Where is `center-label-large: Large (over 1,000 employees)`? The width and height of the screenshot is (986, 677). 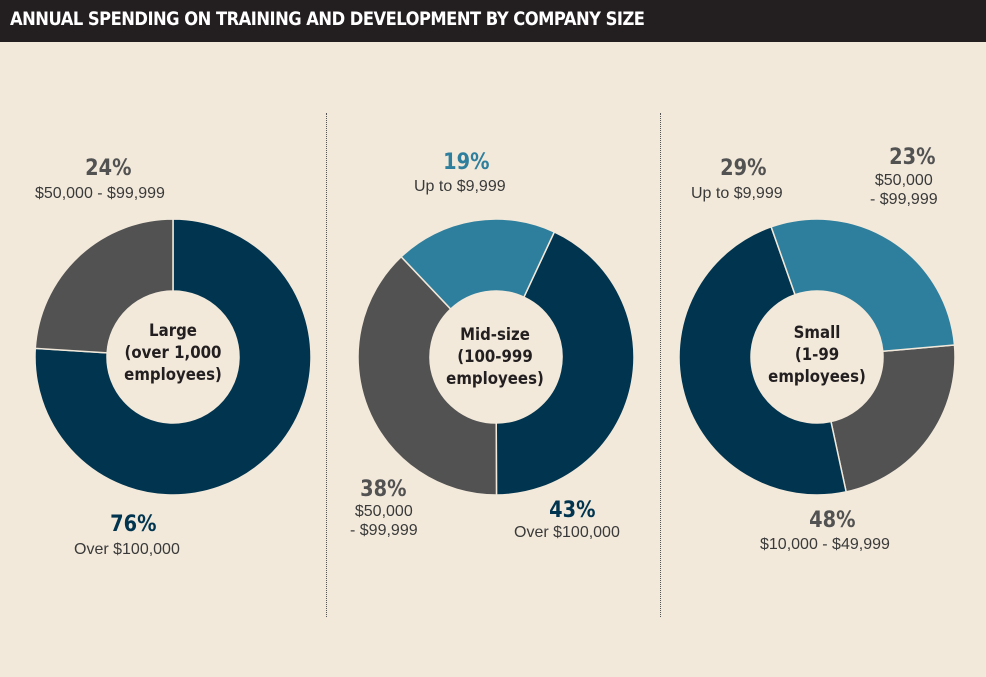 center-label-large: Large (over 1,000 employees) is located at coordinates (173, 353).